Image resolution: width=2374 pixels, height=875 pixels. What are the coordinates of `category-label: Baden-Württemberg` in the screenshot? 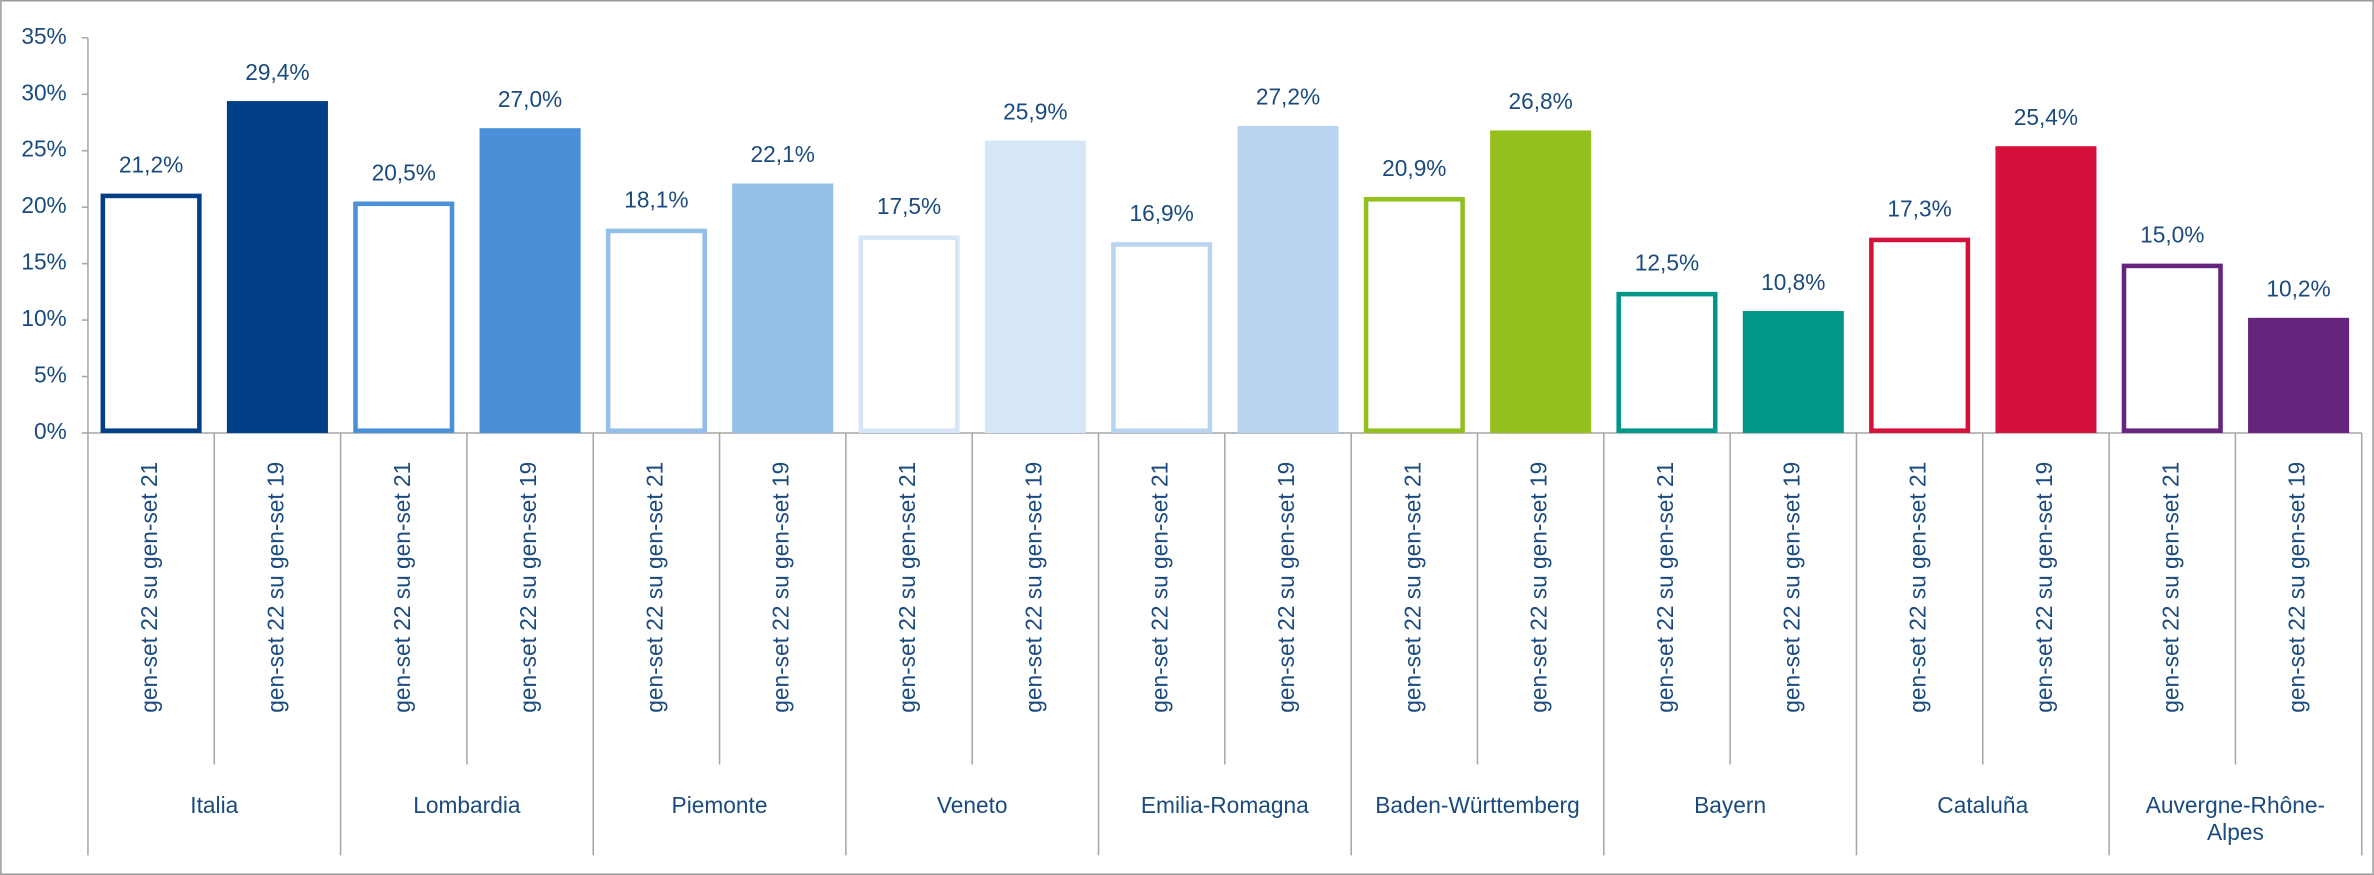 It's located at (1477, 806).